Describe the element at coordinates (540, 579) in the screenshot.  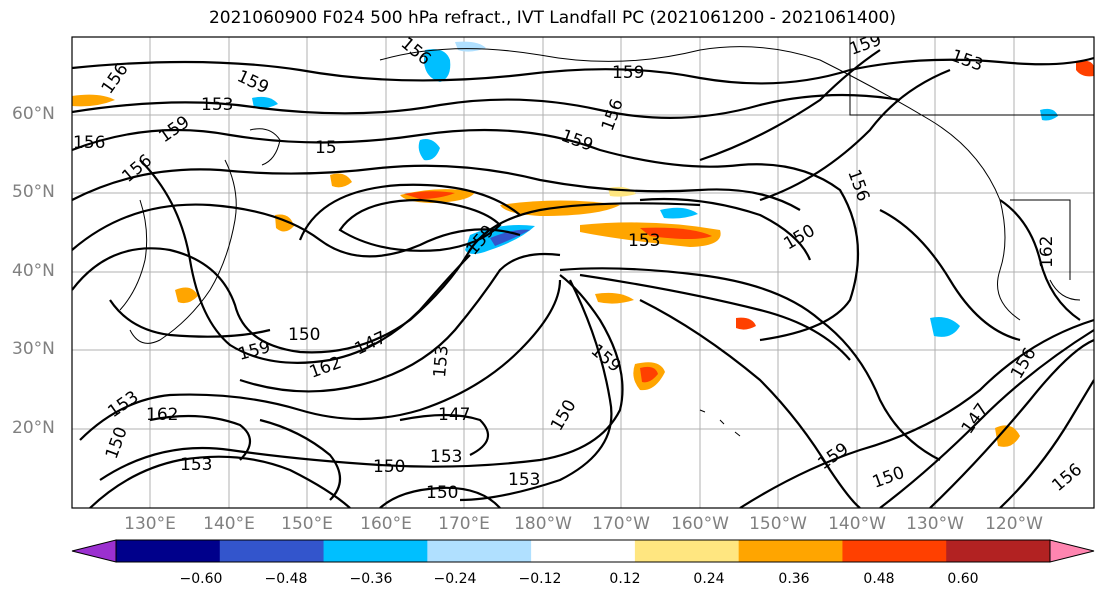
I see `colorbar-tick-label: −0.12` at that location.